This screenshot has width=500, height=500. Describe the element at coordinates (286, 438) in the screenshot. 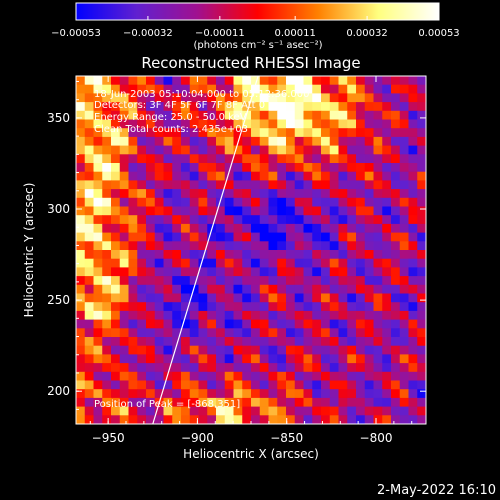

I see `x-tick-label: −850` at that location.